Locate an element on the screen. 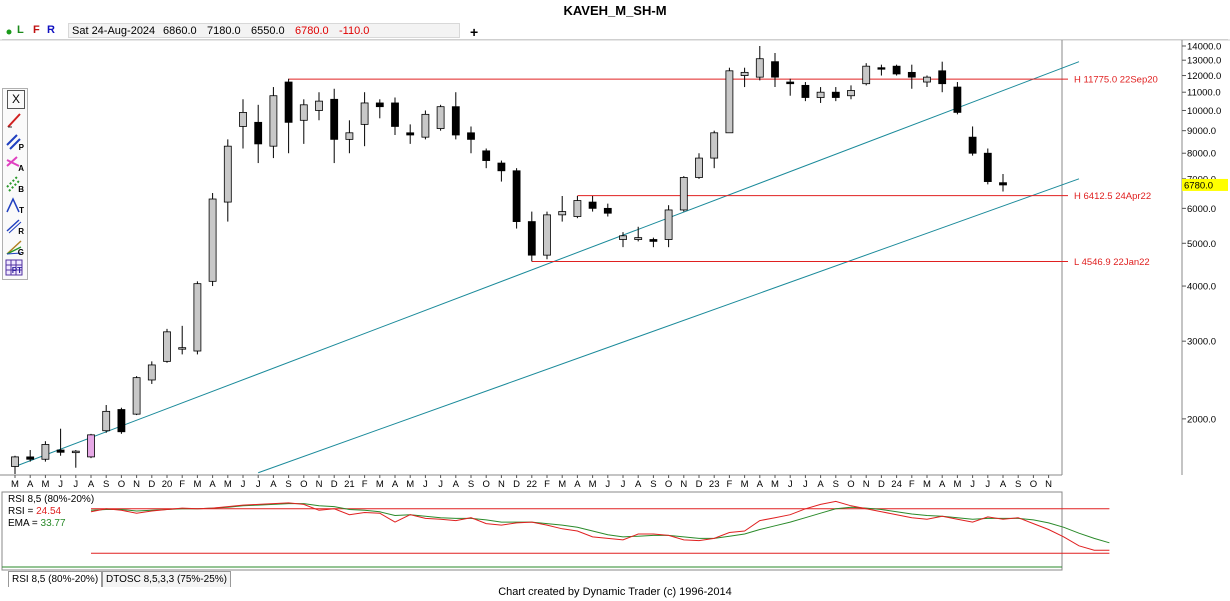 The width and height of the screenshot is (1230, 601). bar-open: 6860.0 is located at coordinates (180, 31).